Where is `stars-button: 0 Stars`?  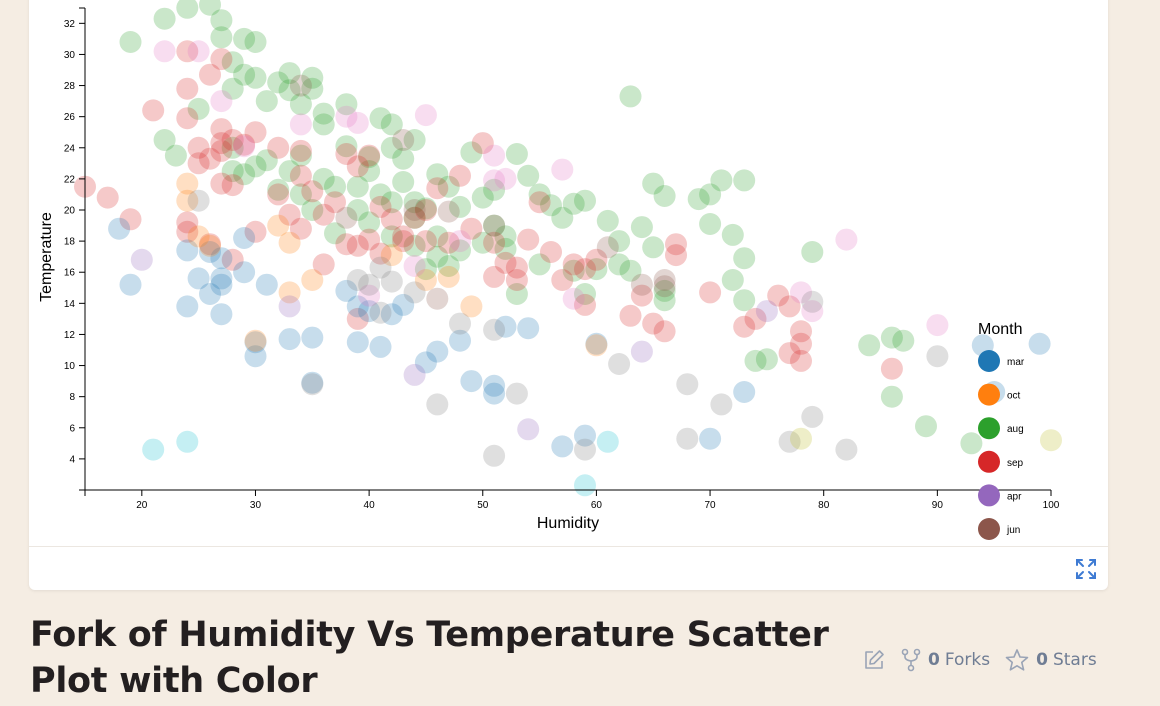 stars-button: 0 Stars is located at coordinates (1050, 660).